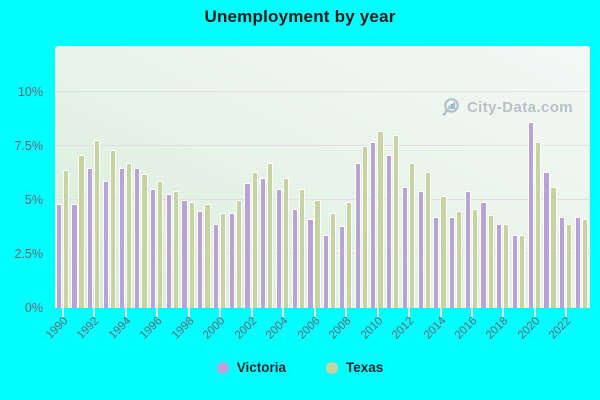  Describe the element at coordinates (396, 221) in the screenshot. I see `bar-texas-2011` at that location.